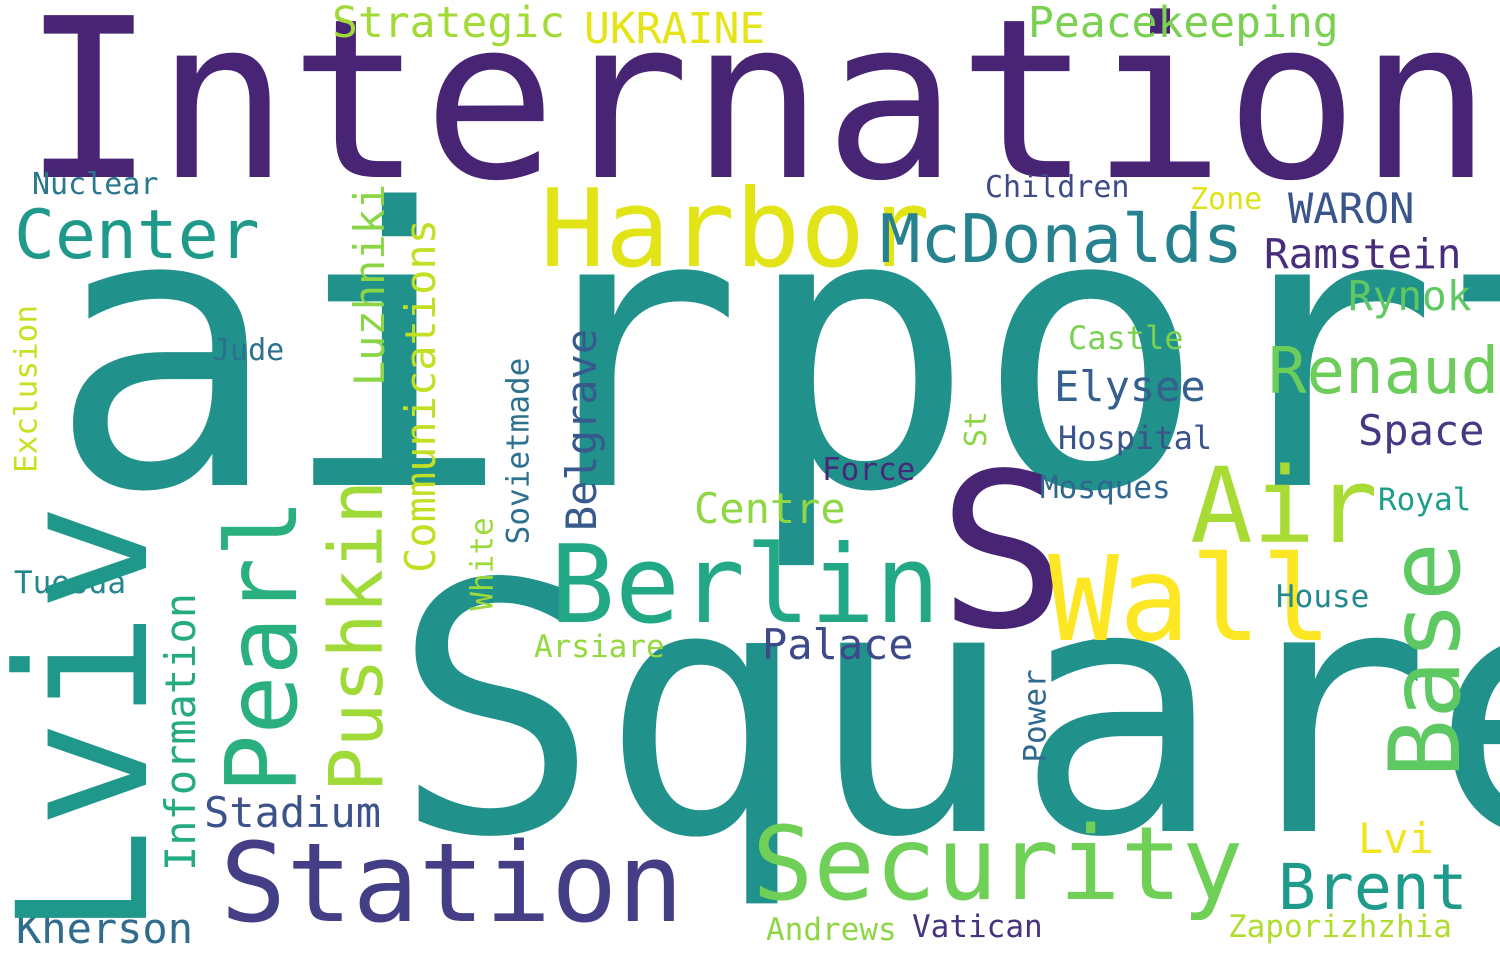  Describe the element at coordinates (70, 583) in the screenshot. I see `word-tuesda: Tuesda` at that location.